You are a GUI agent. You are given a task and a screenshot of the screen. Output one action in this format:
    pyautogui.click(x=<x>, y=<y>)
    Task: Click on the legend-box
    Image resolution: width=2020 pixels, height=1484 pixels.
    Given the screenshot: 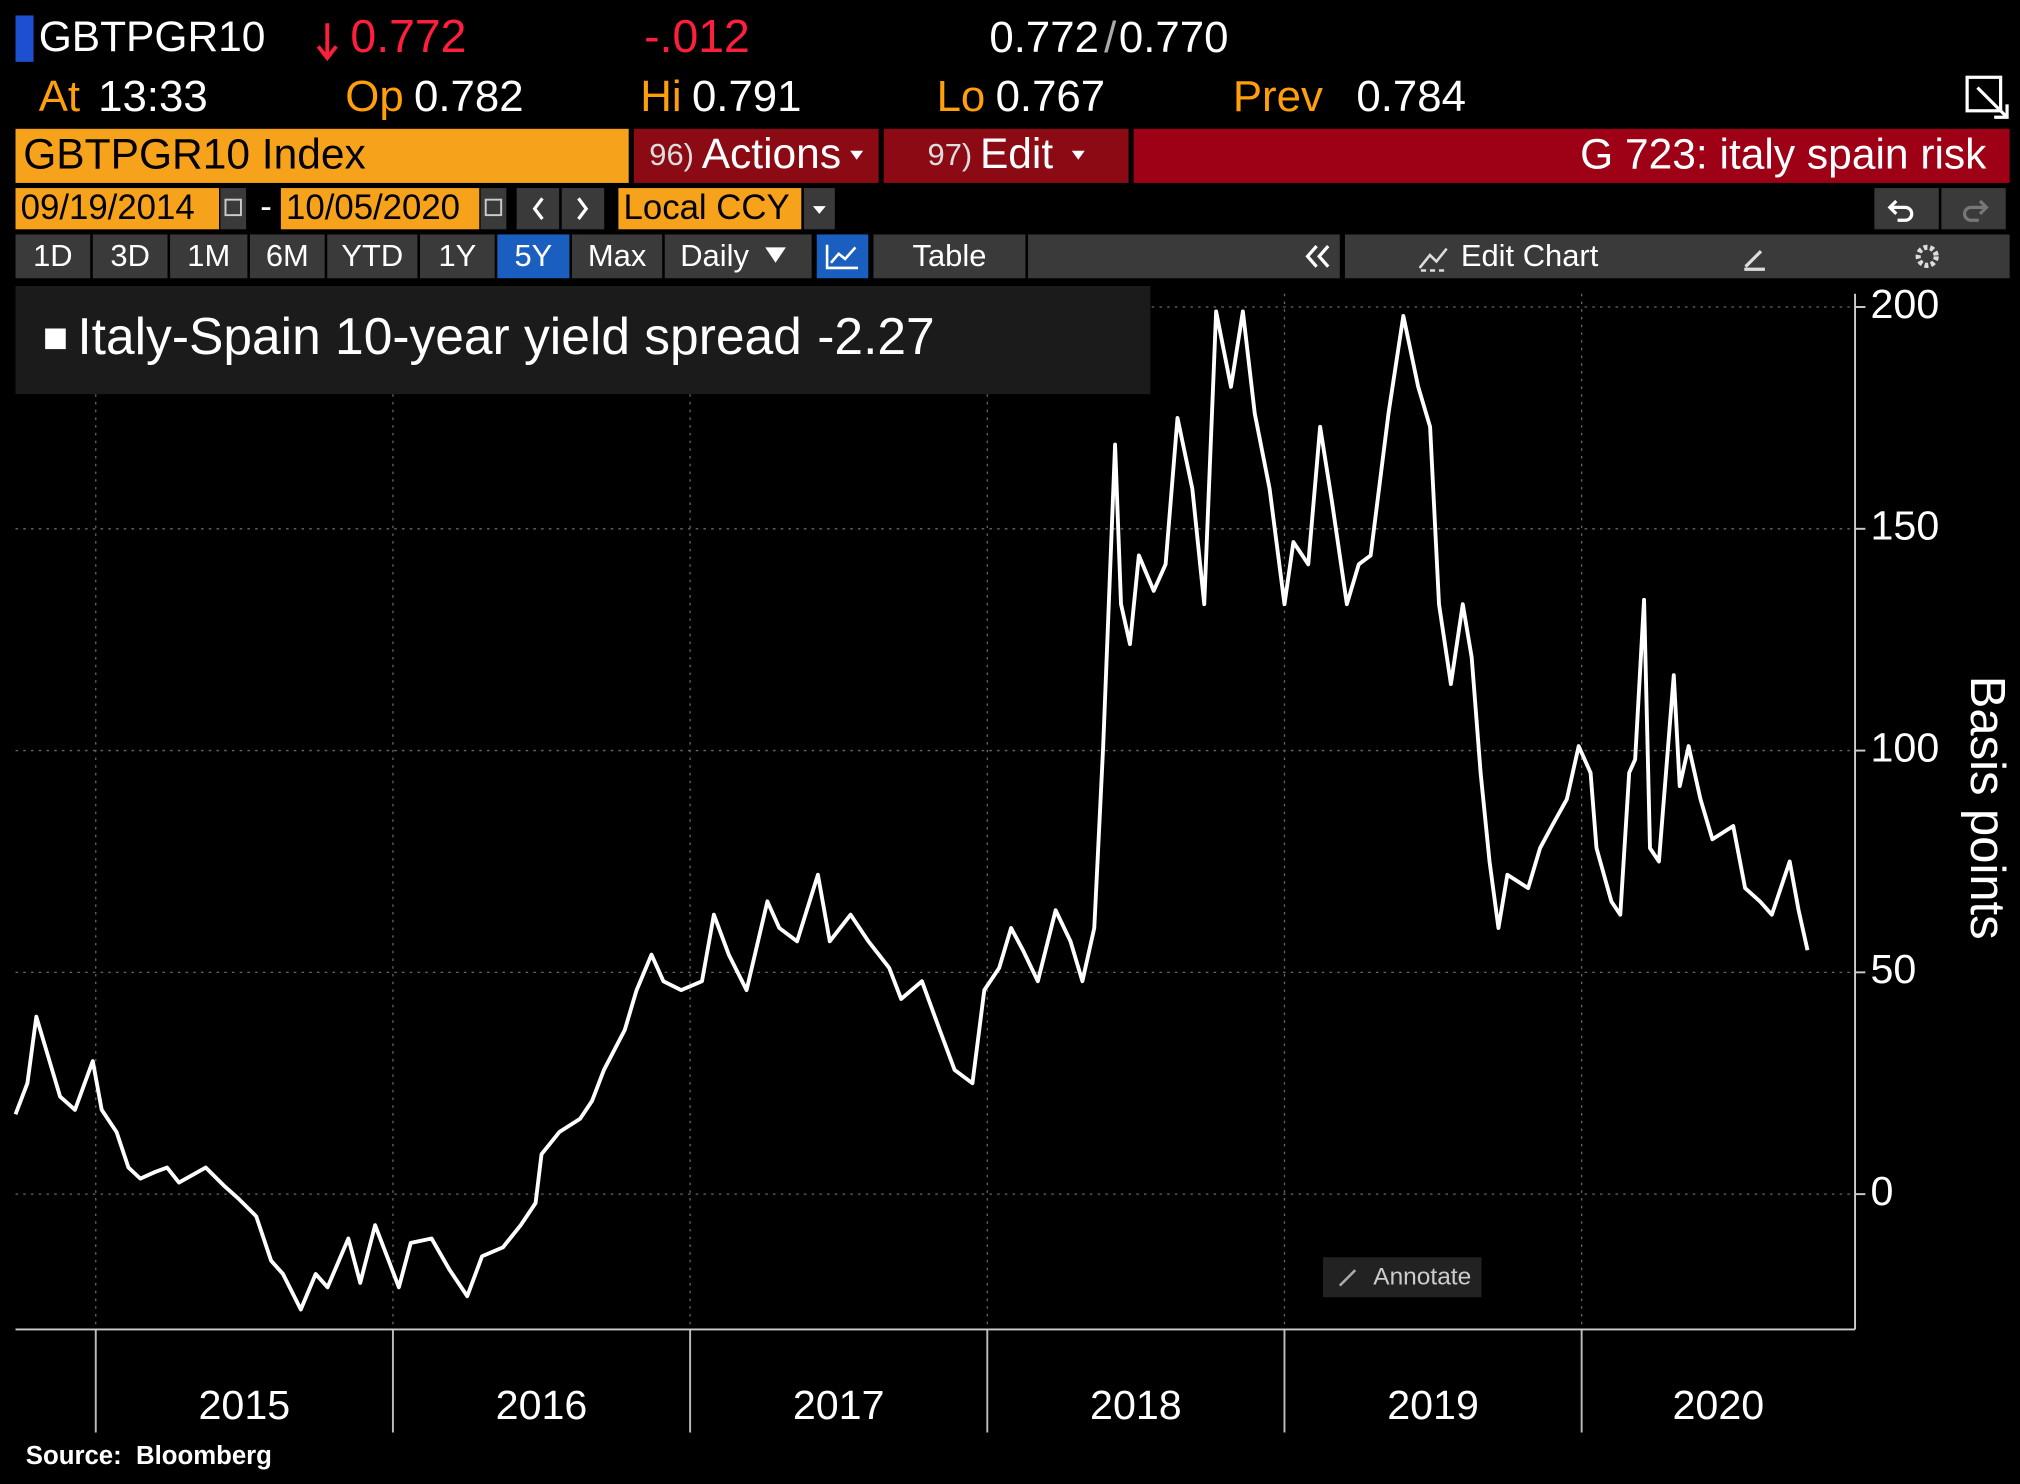 What is the action you would take?
    pyautogui.click(x=583, y=340)
    